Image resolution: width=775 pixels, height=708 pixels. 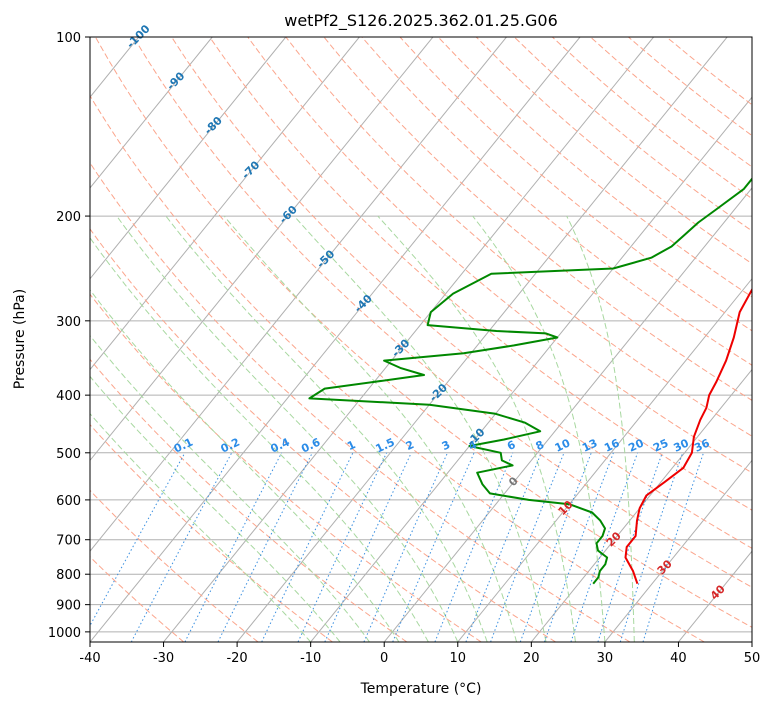 I want to click on x-tick-label: 20, so click(x=531, y=658).